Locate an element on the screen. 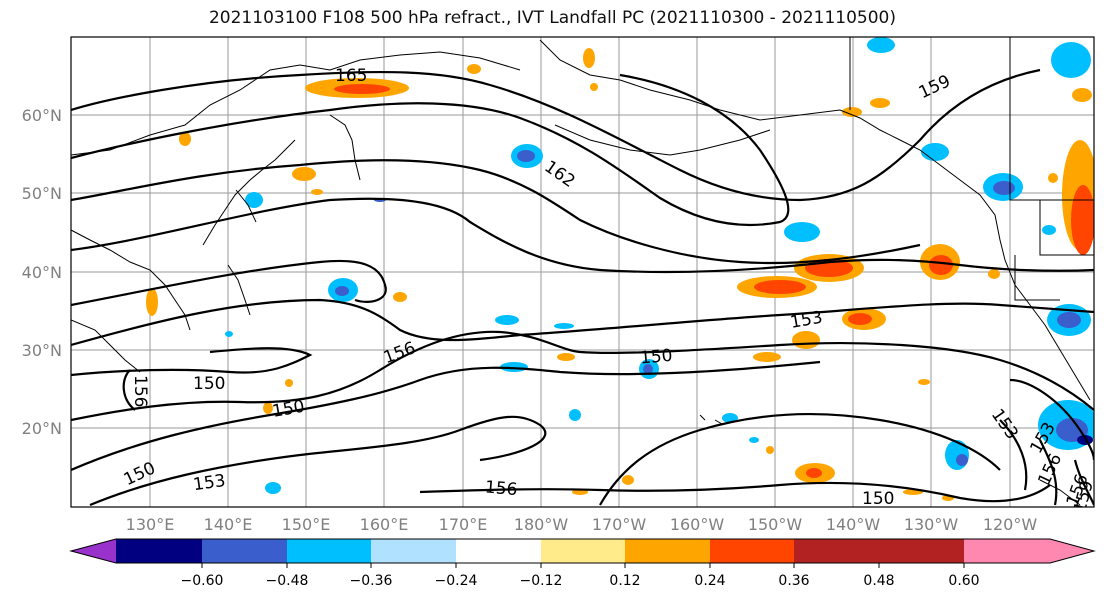 The image size is (1105, 601). lat-label: 40°N is located at coordinates (42, 272).